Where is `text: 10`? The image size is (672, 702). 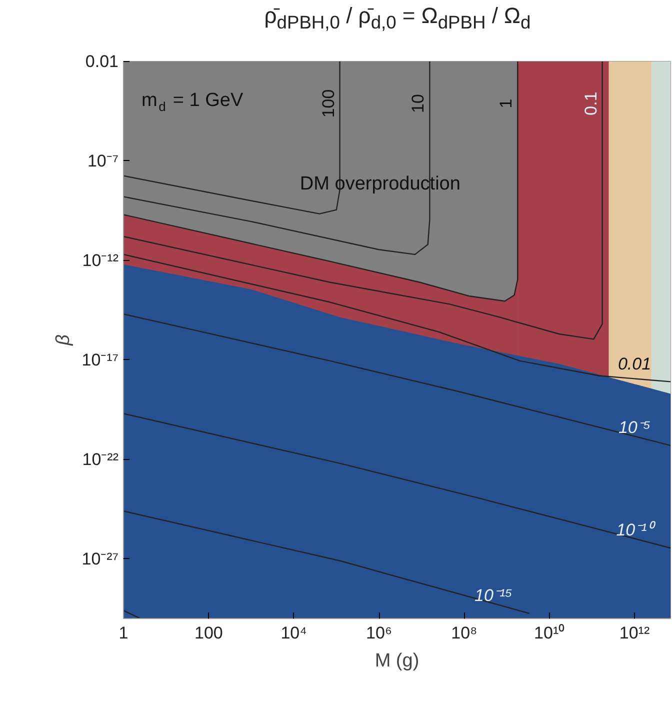
text: 10 is located at coordinates (418, 103).